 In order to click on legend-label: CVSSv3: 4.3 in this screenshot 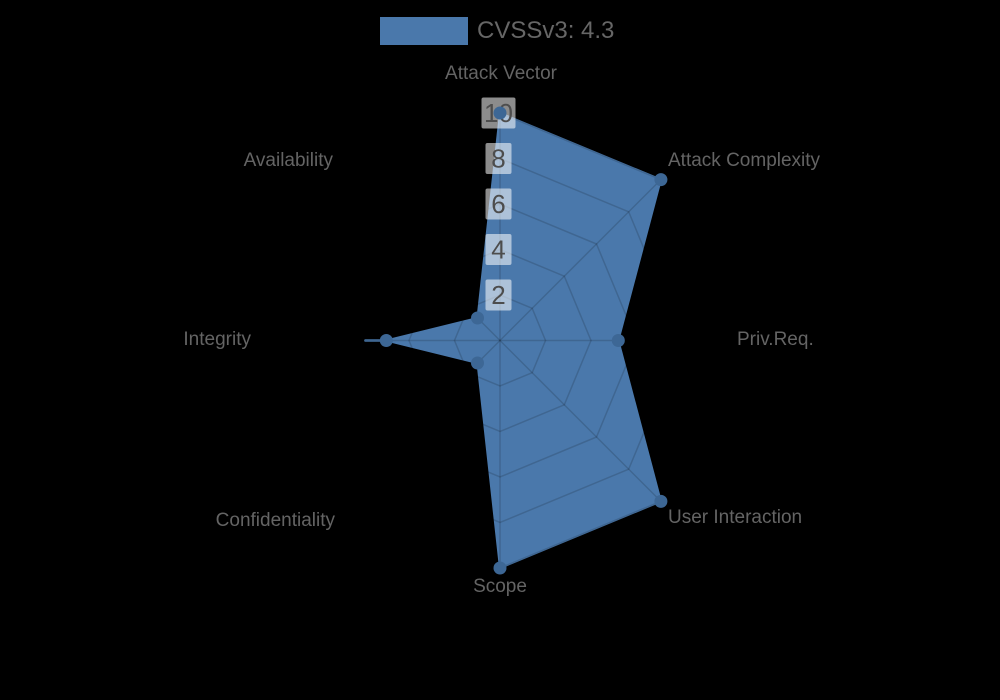, I will do `click(546, 30)`.